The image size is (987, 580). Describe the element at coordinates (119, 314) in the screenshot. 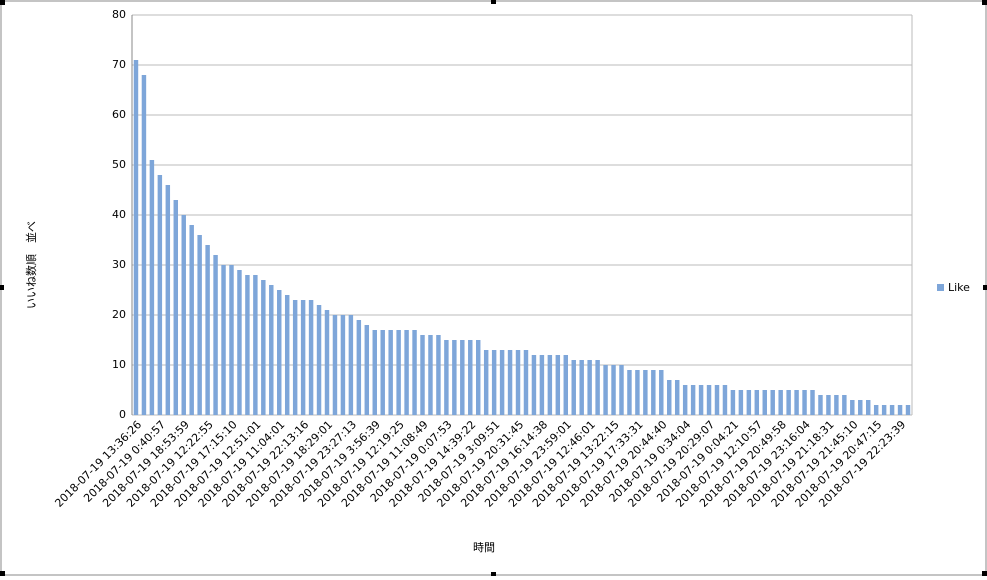

I see `y-tick-label: 20` at that location.